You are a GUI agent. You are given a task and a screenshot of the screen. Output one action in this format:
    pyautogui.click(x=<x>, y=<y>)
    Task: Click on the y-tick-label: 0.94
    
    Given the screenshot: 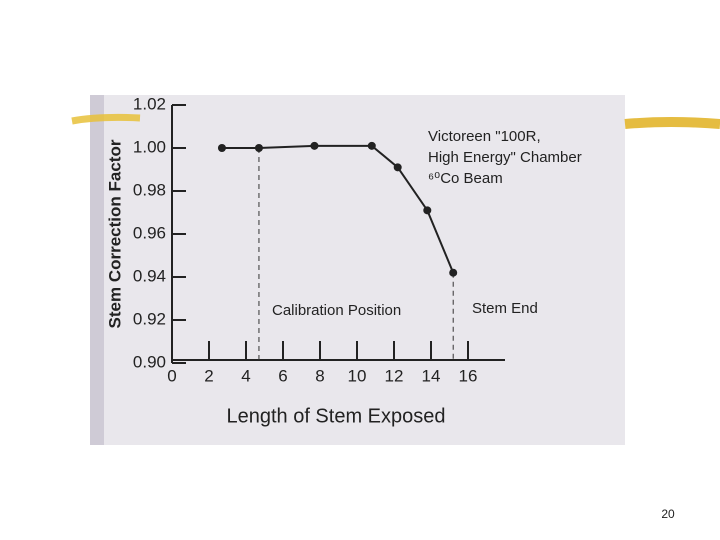 What is the action you would take?
    pyautogui.click(x=149, y=275)
    